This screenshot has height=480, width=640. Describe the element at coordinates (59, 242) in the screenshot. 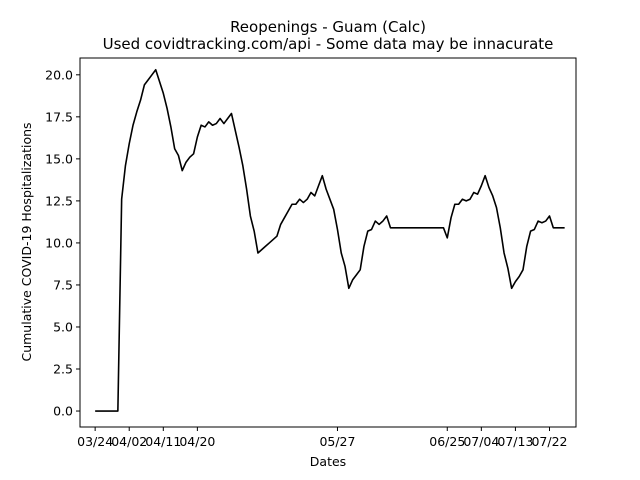

I see `y-tick-label: 10.0` at that location.